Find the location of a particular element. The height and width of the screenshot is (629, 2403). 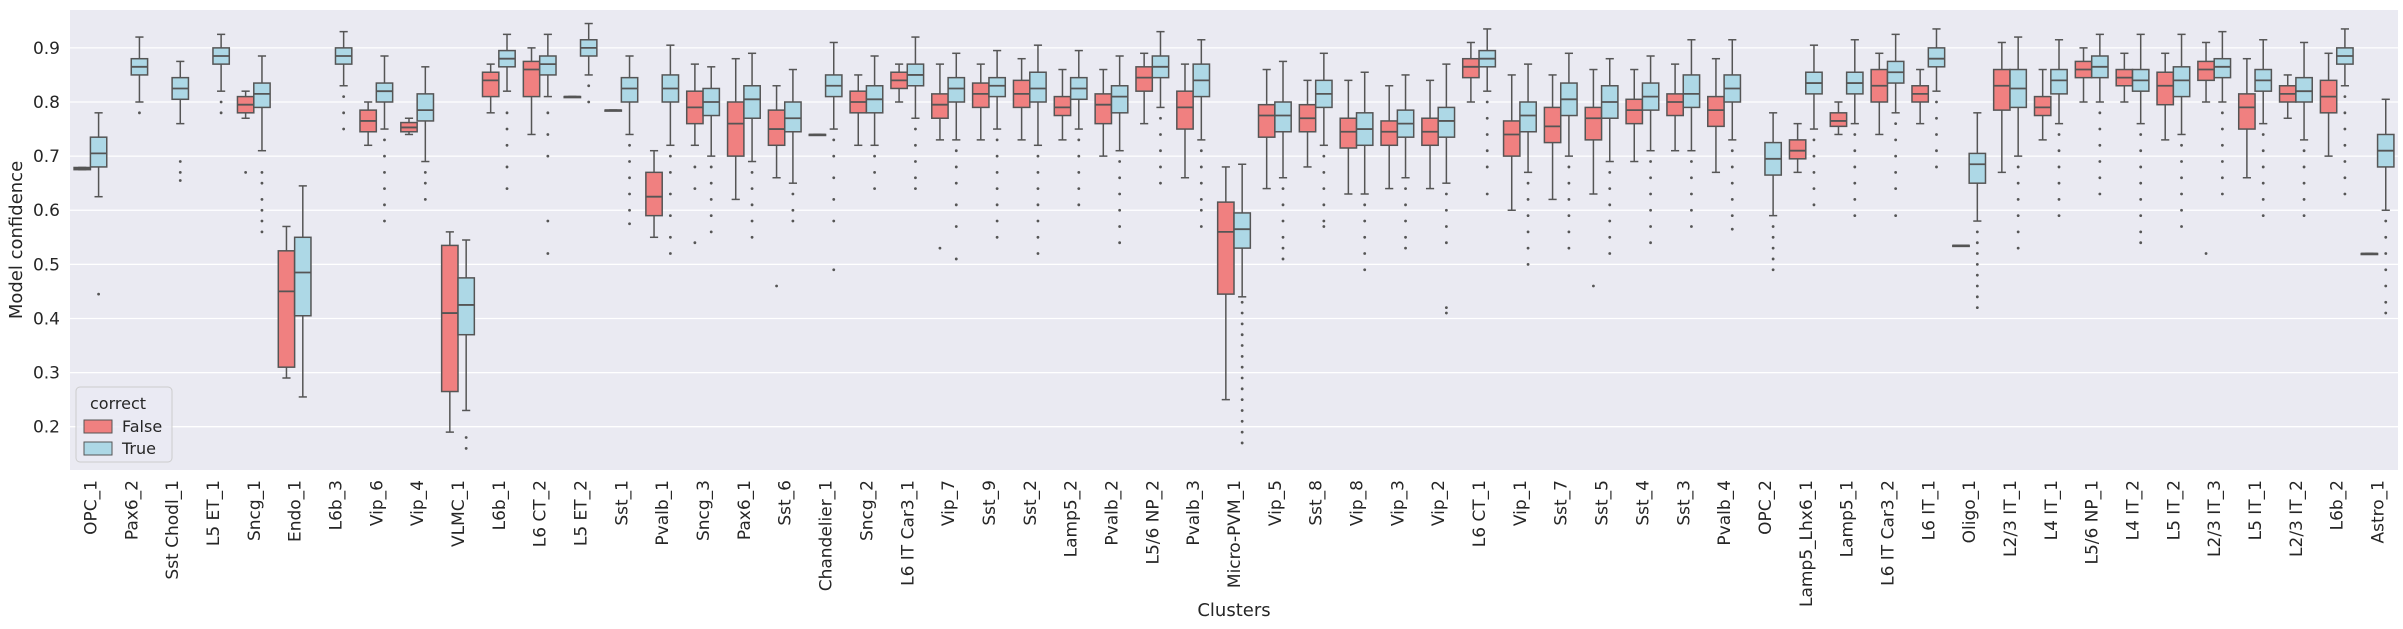

x-tick-label: Sst_9 is located at coordinates (990, 503).